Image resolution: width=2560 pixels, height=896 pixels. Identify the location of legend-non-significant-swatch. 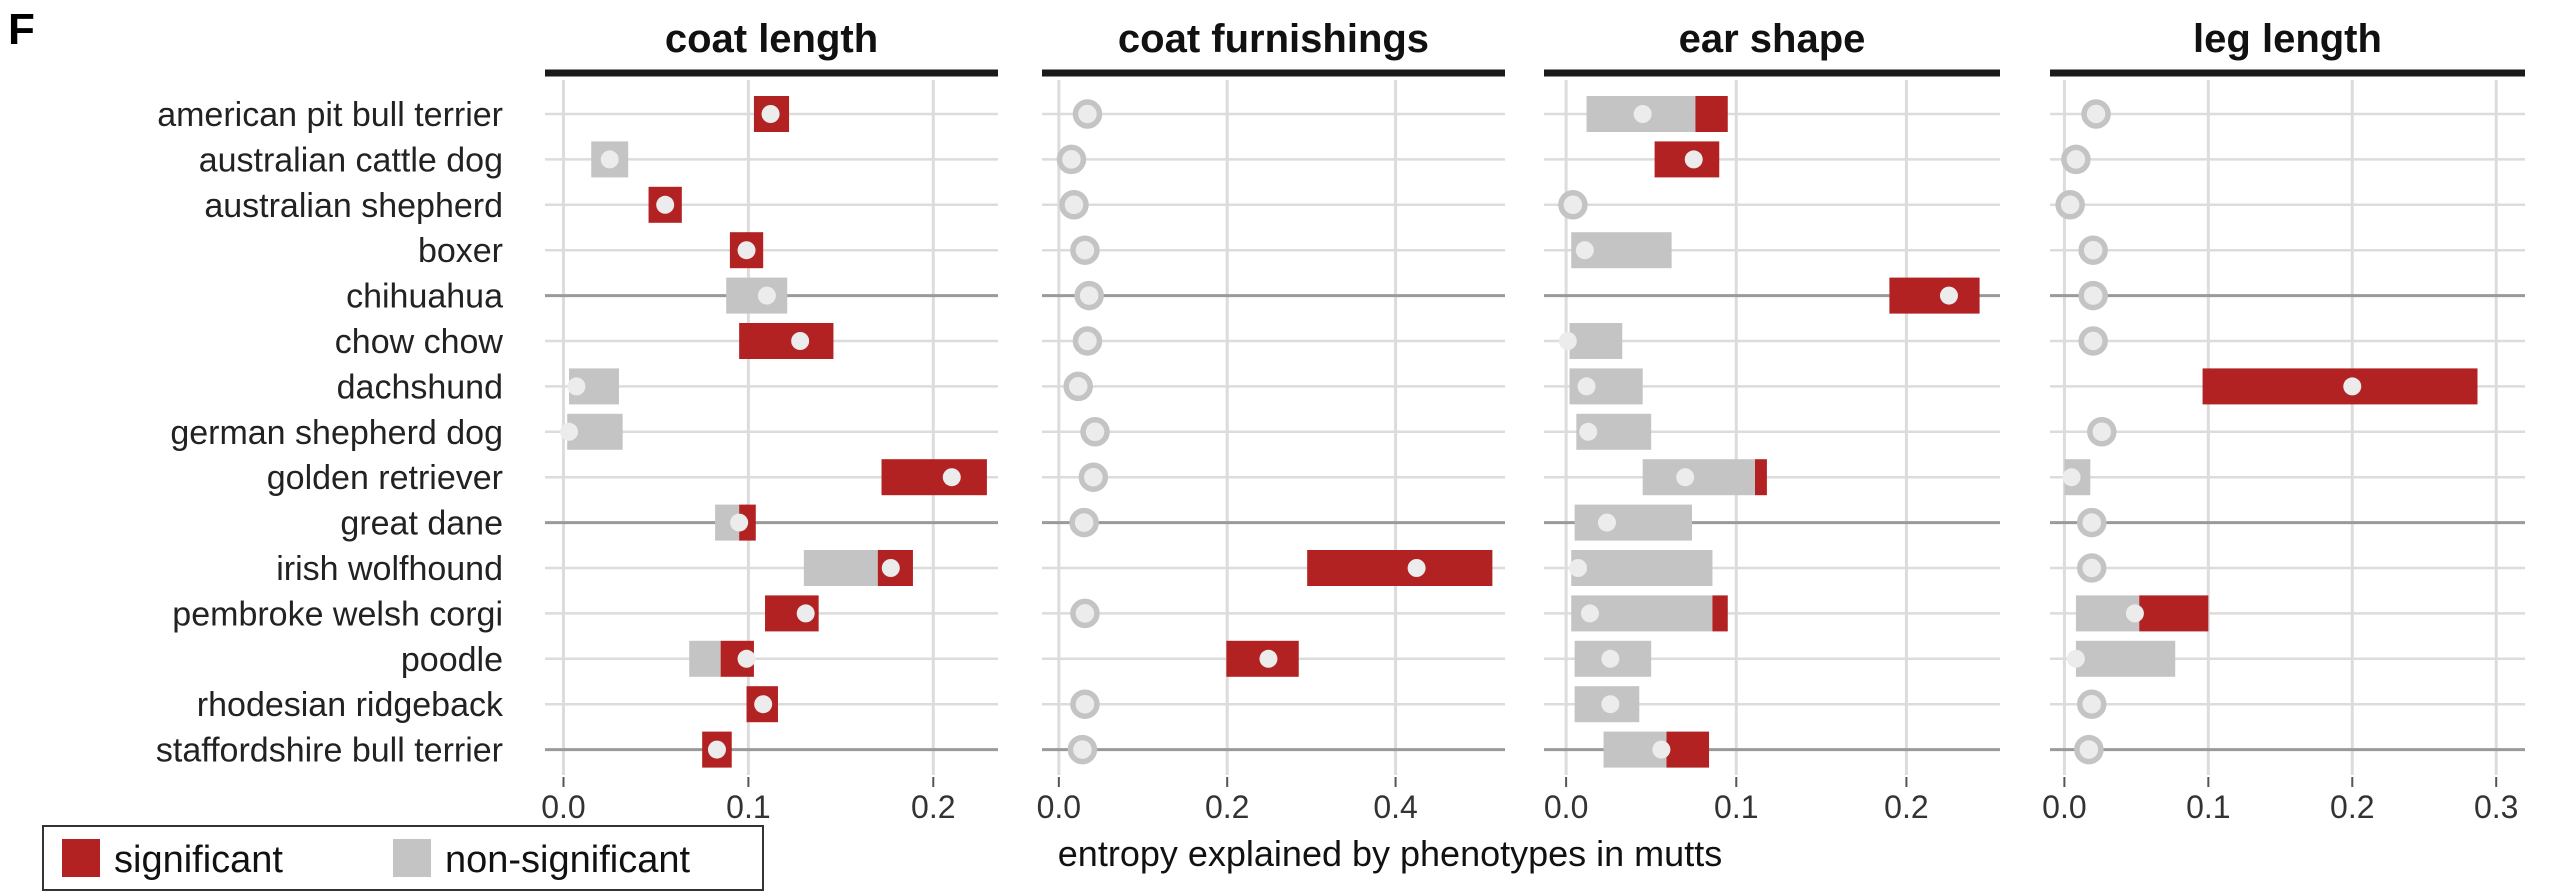
(412, 858).